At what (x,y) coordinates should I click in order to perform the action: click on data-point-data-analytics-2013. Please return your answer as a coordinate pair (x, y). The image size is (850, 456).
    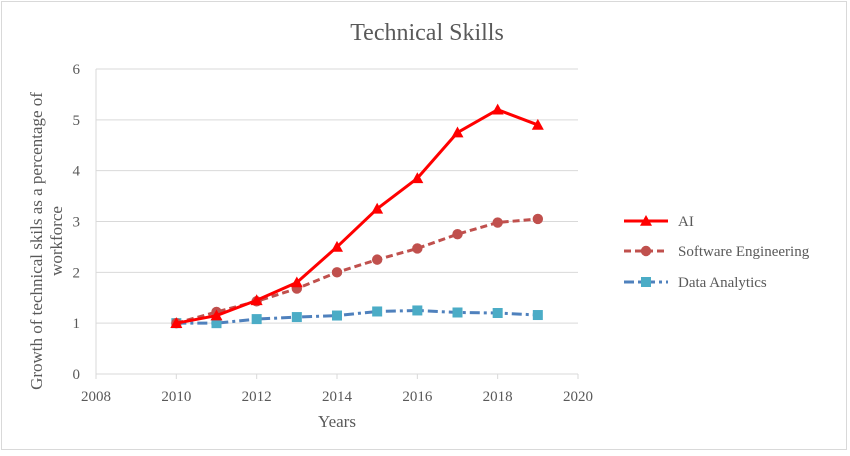
    Looking at the image, I should click on (296, 317).